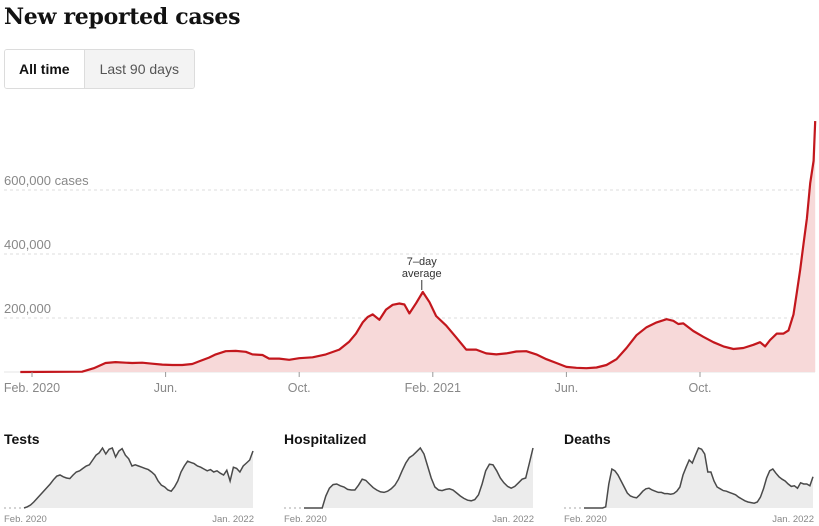 Image resolution: width=819 pixels, height=526 pixels. What do you see at coordinates (138, 69) in the screenshot?
I see `tab-last-90-days: Last 90 days` at bounding box center [138, 69].